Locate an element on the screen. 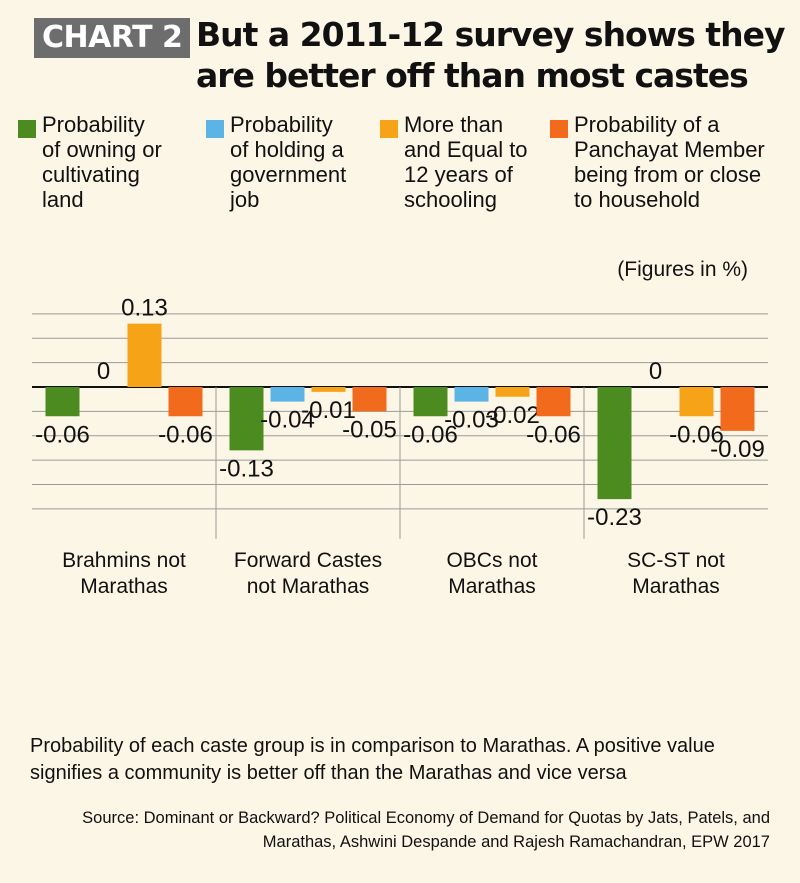  figures-note: (Figures in %) is located at coordinates (682, 269).